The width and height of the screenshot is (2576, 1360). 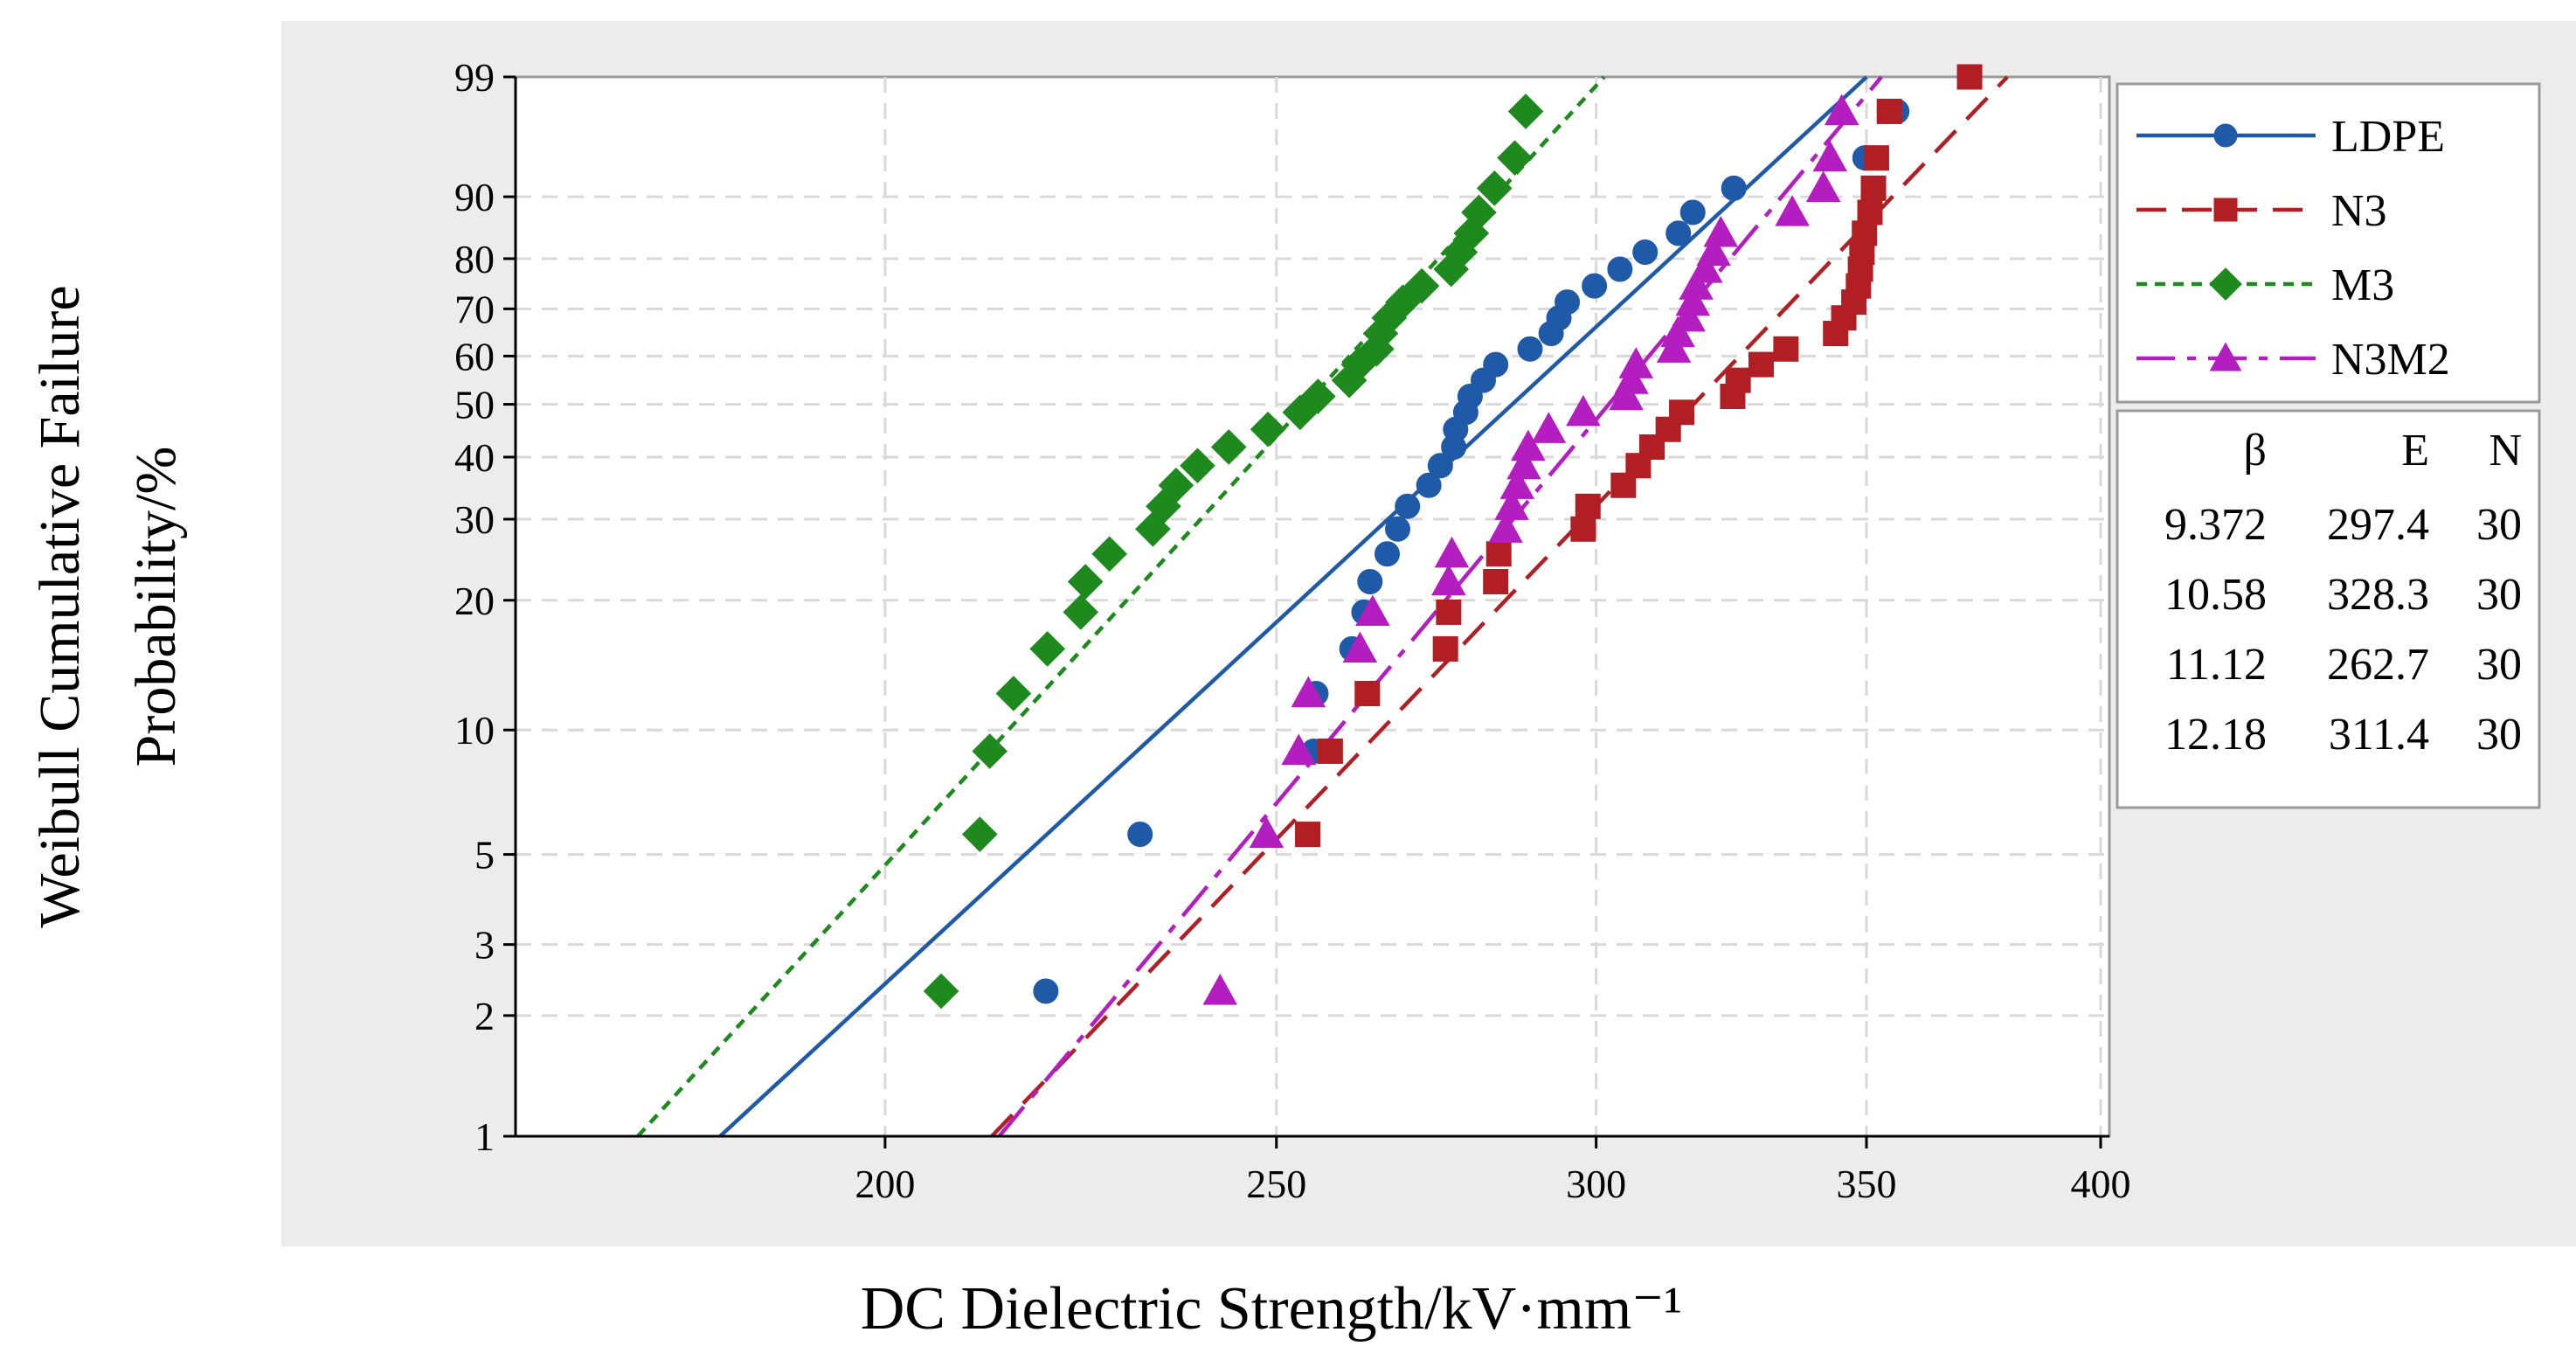 I want to click on stats-beta-n3: 10.58, so click(x=2215, y=595).